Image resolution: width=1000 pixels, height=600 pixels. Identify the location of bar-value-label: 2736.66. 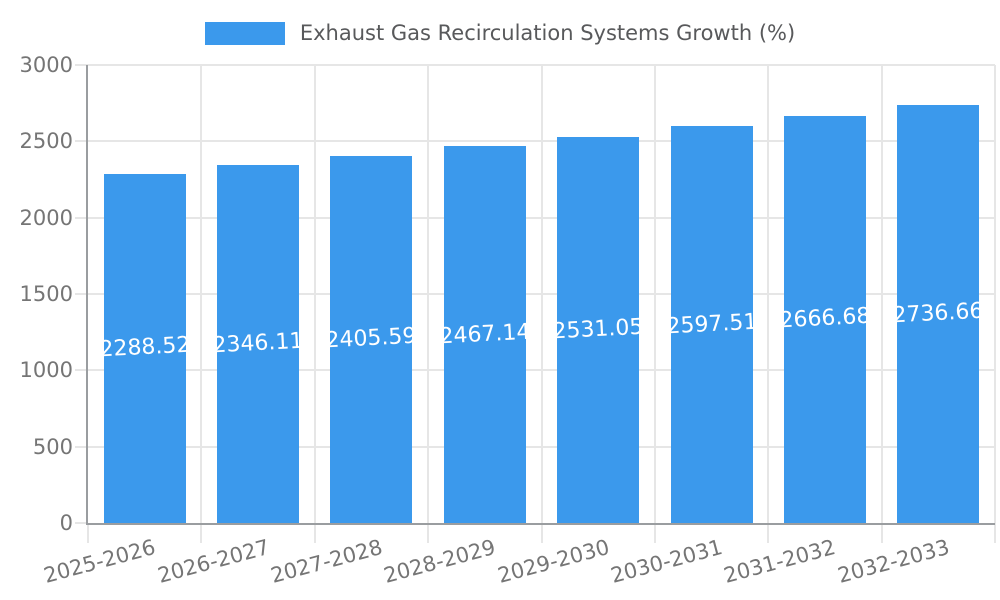
(938, 313).